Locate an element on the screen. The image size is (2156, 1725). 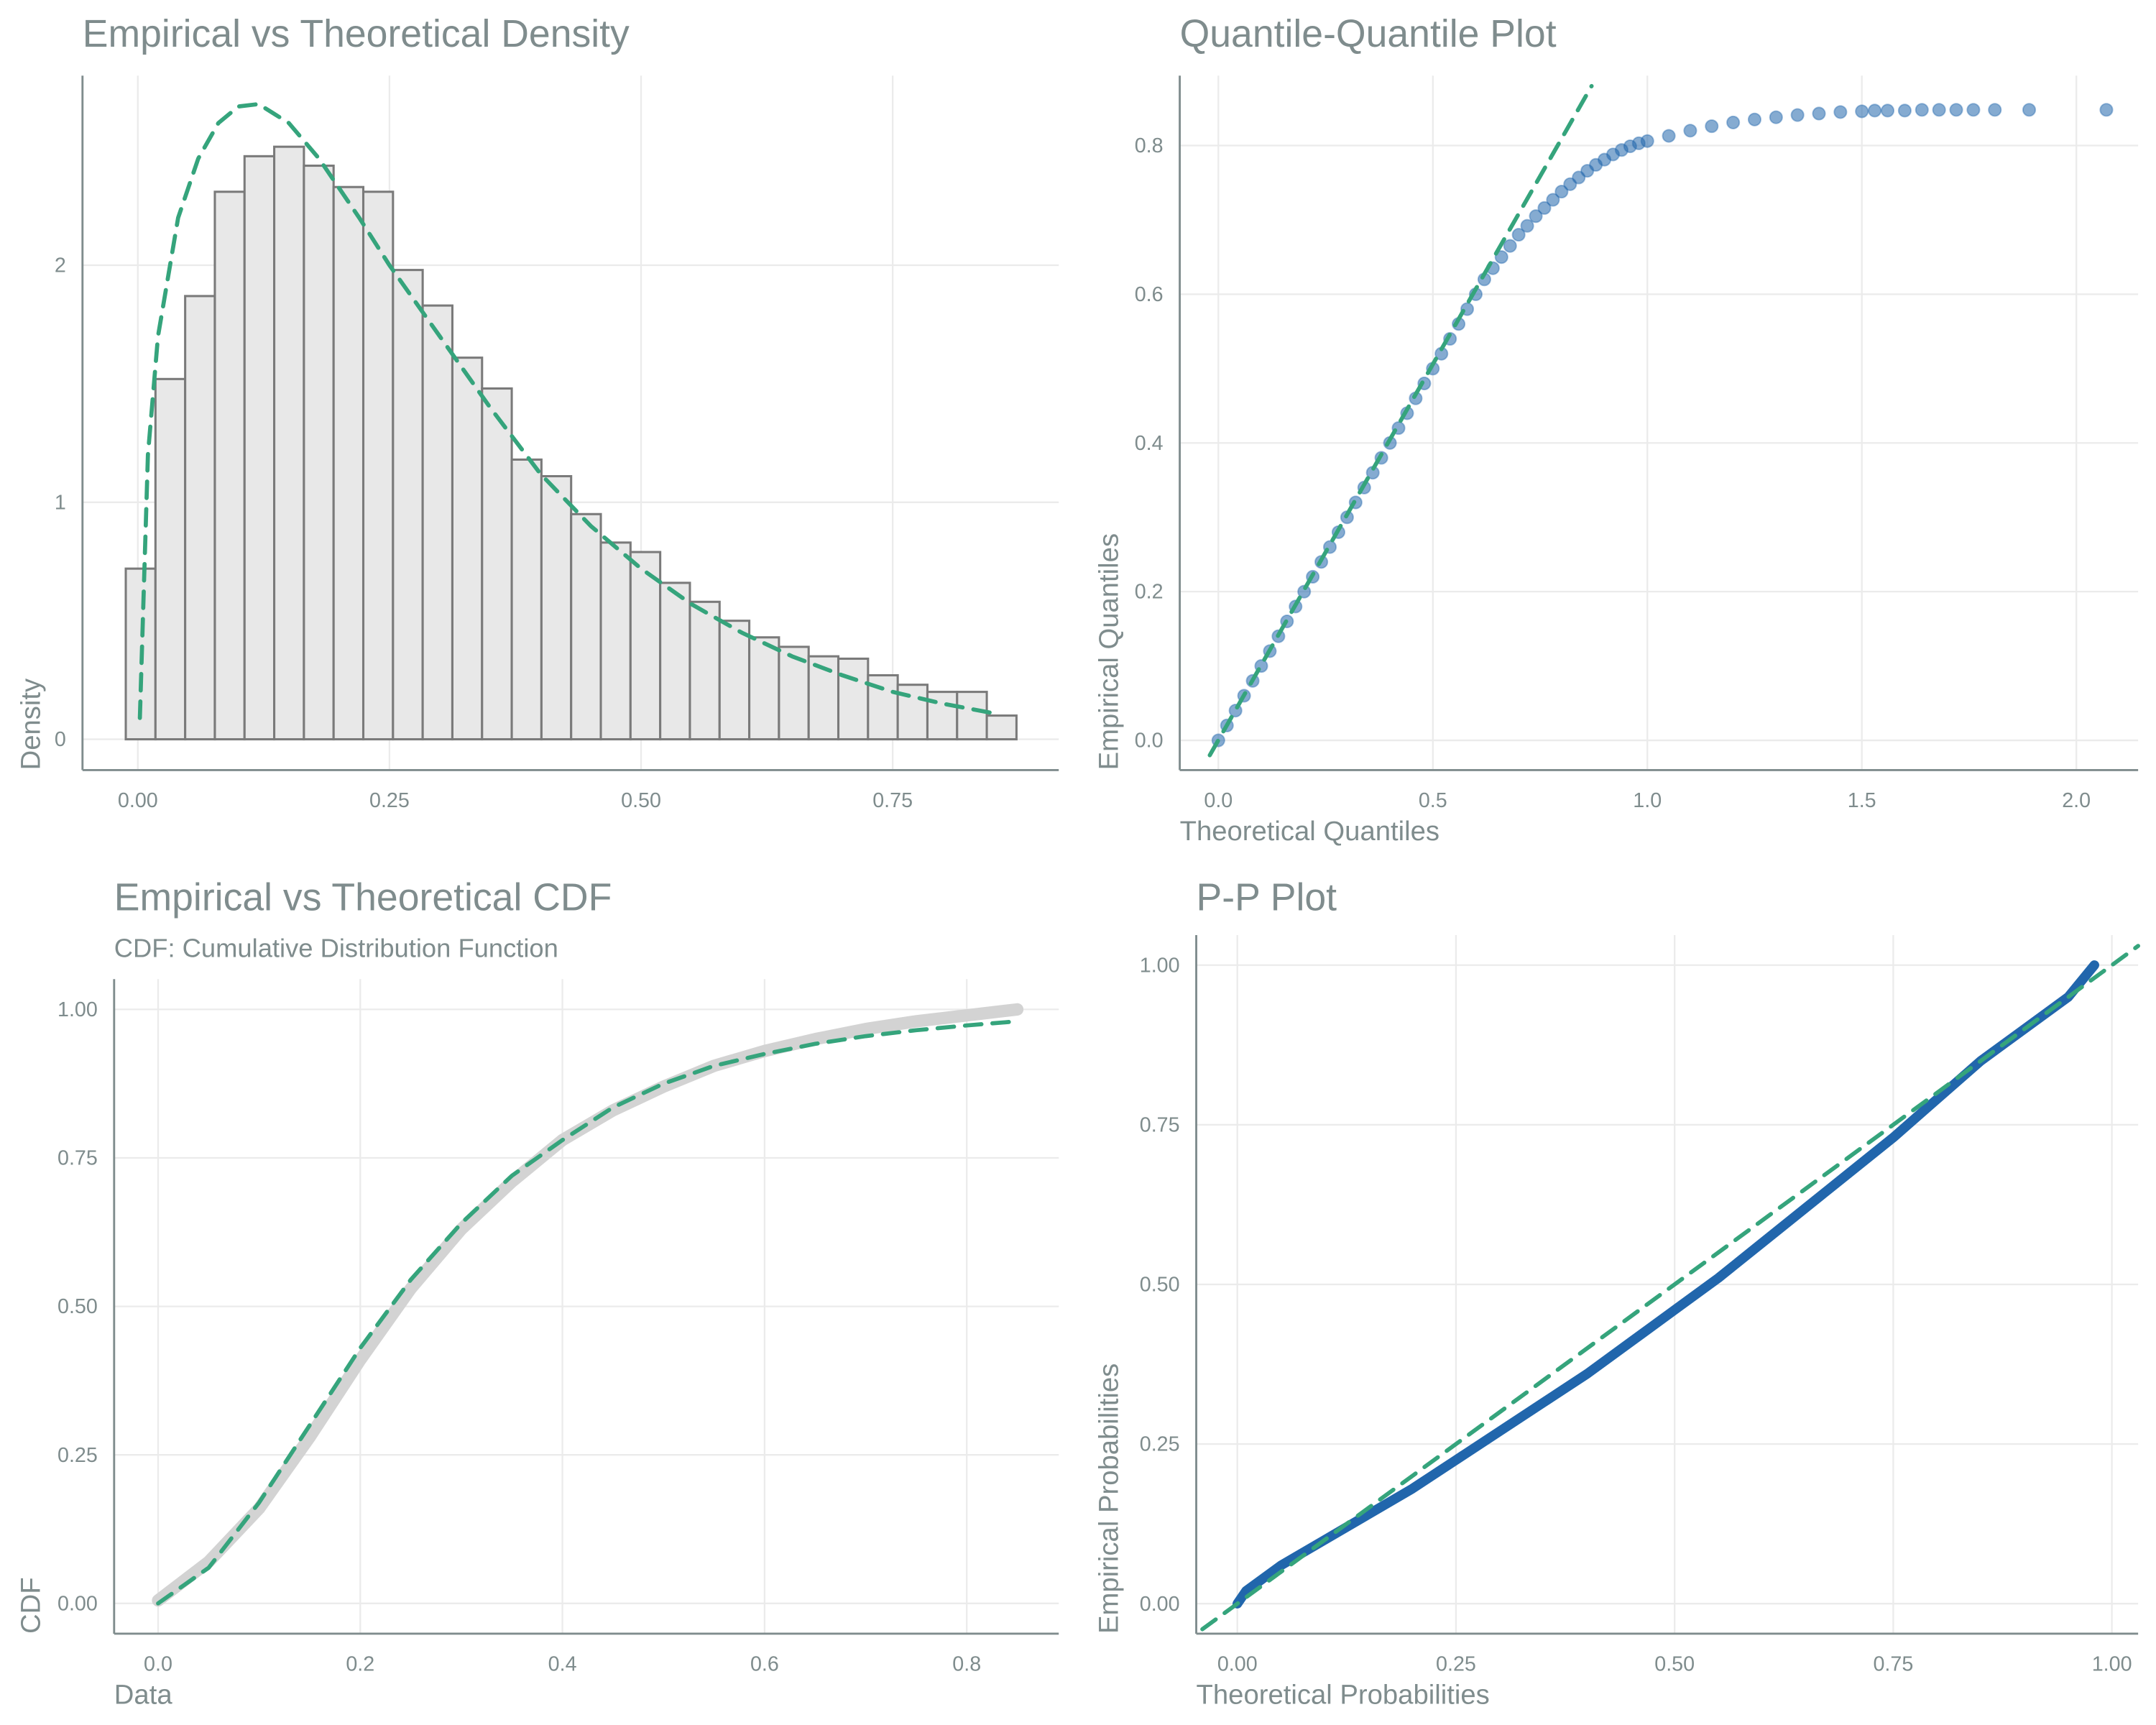
y-axis-label: Empirical Probabilities is located at coordinates (1108, 1498).